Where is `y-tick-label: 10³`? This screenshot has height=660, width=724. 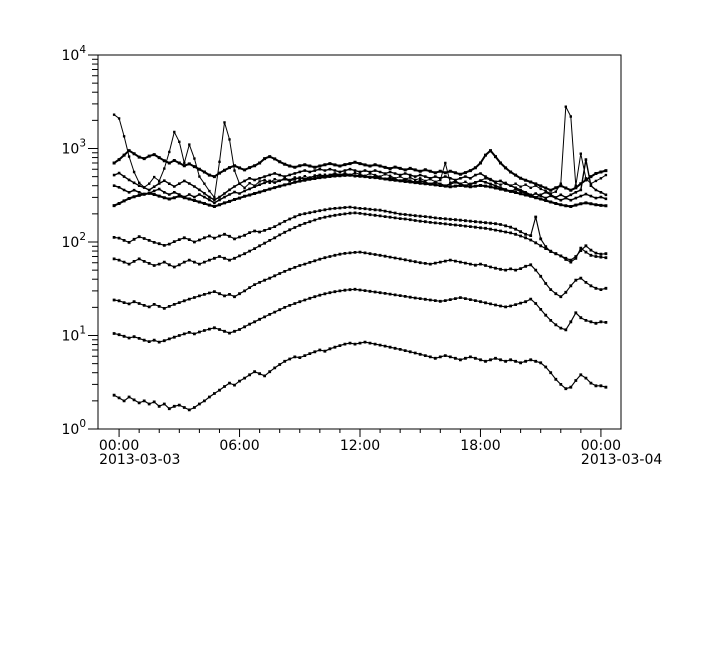 y-tick-label: 10³ is located at coordinates (73, 148).